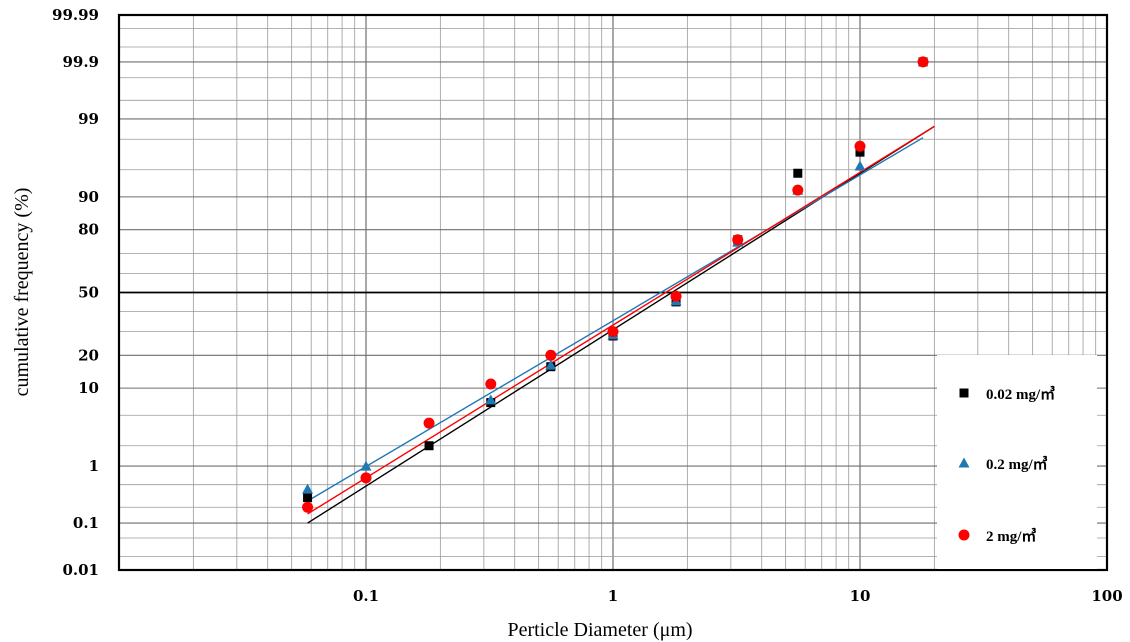 The height and width of the screenshot is (642, 1130). I want to click on y-tick-label: 99.9, so click(80, 62).